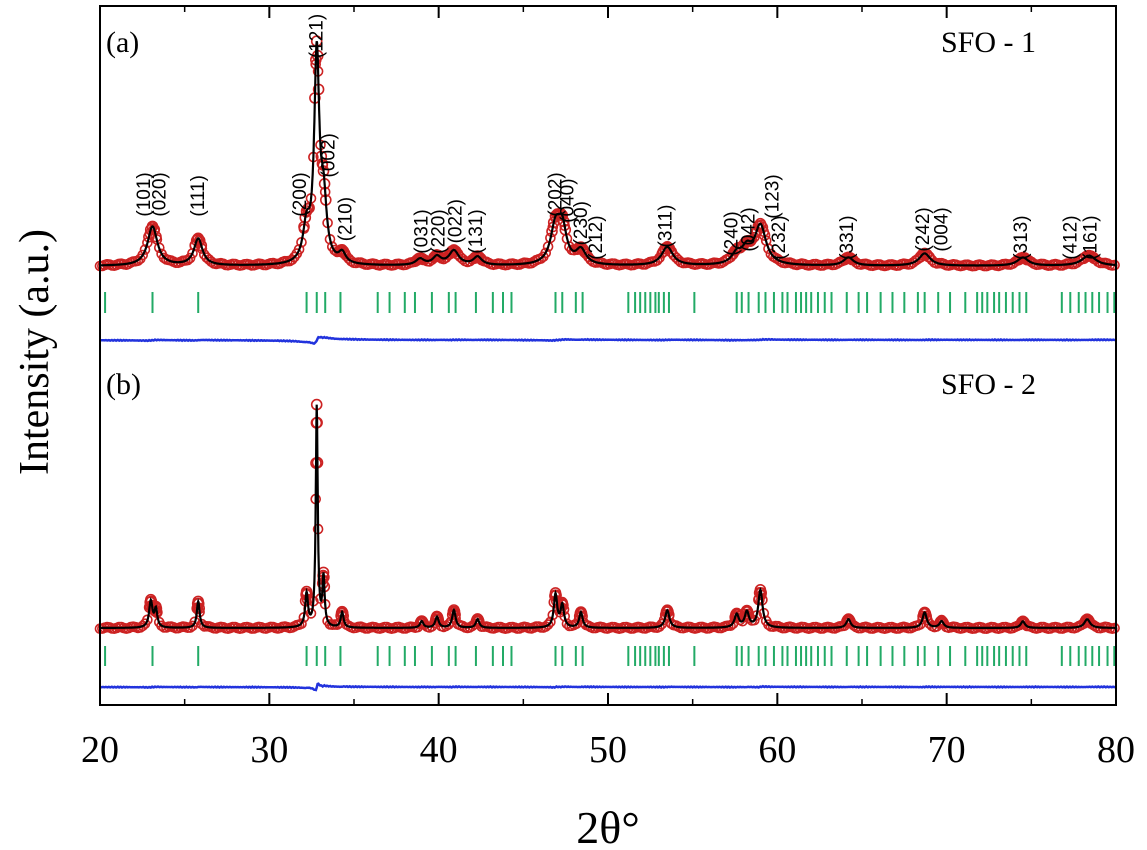 Image resolution: width=1147 pixels, height=850 pixels. Describe the element at coordinates (607, 826) in the screenshot. I see `x-axis-label: 2θ°` at that location.